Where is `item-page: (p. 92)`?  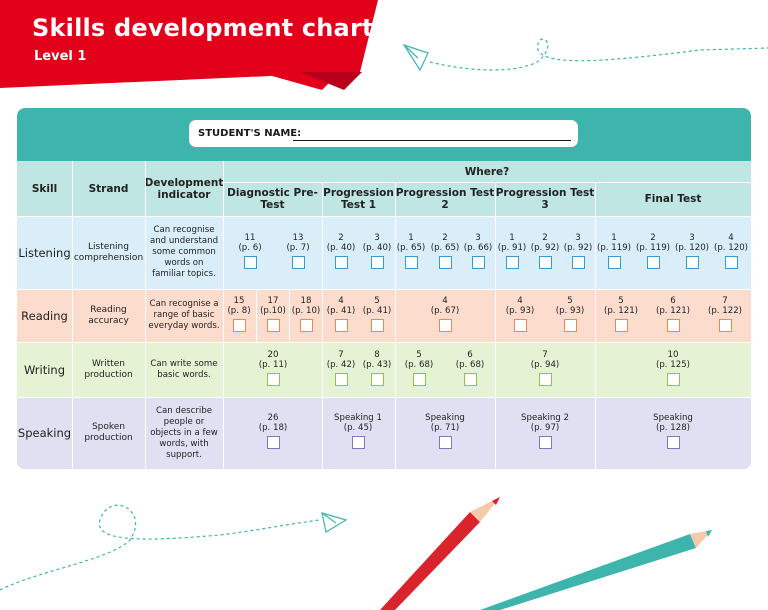 item-page: (p. 92) is located at coordinates (578, 248).